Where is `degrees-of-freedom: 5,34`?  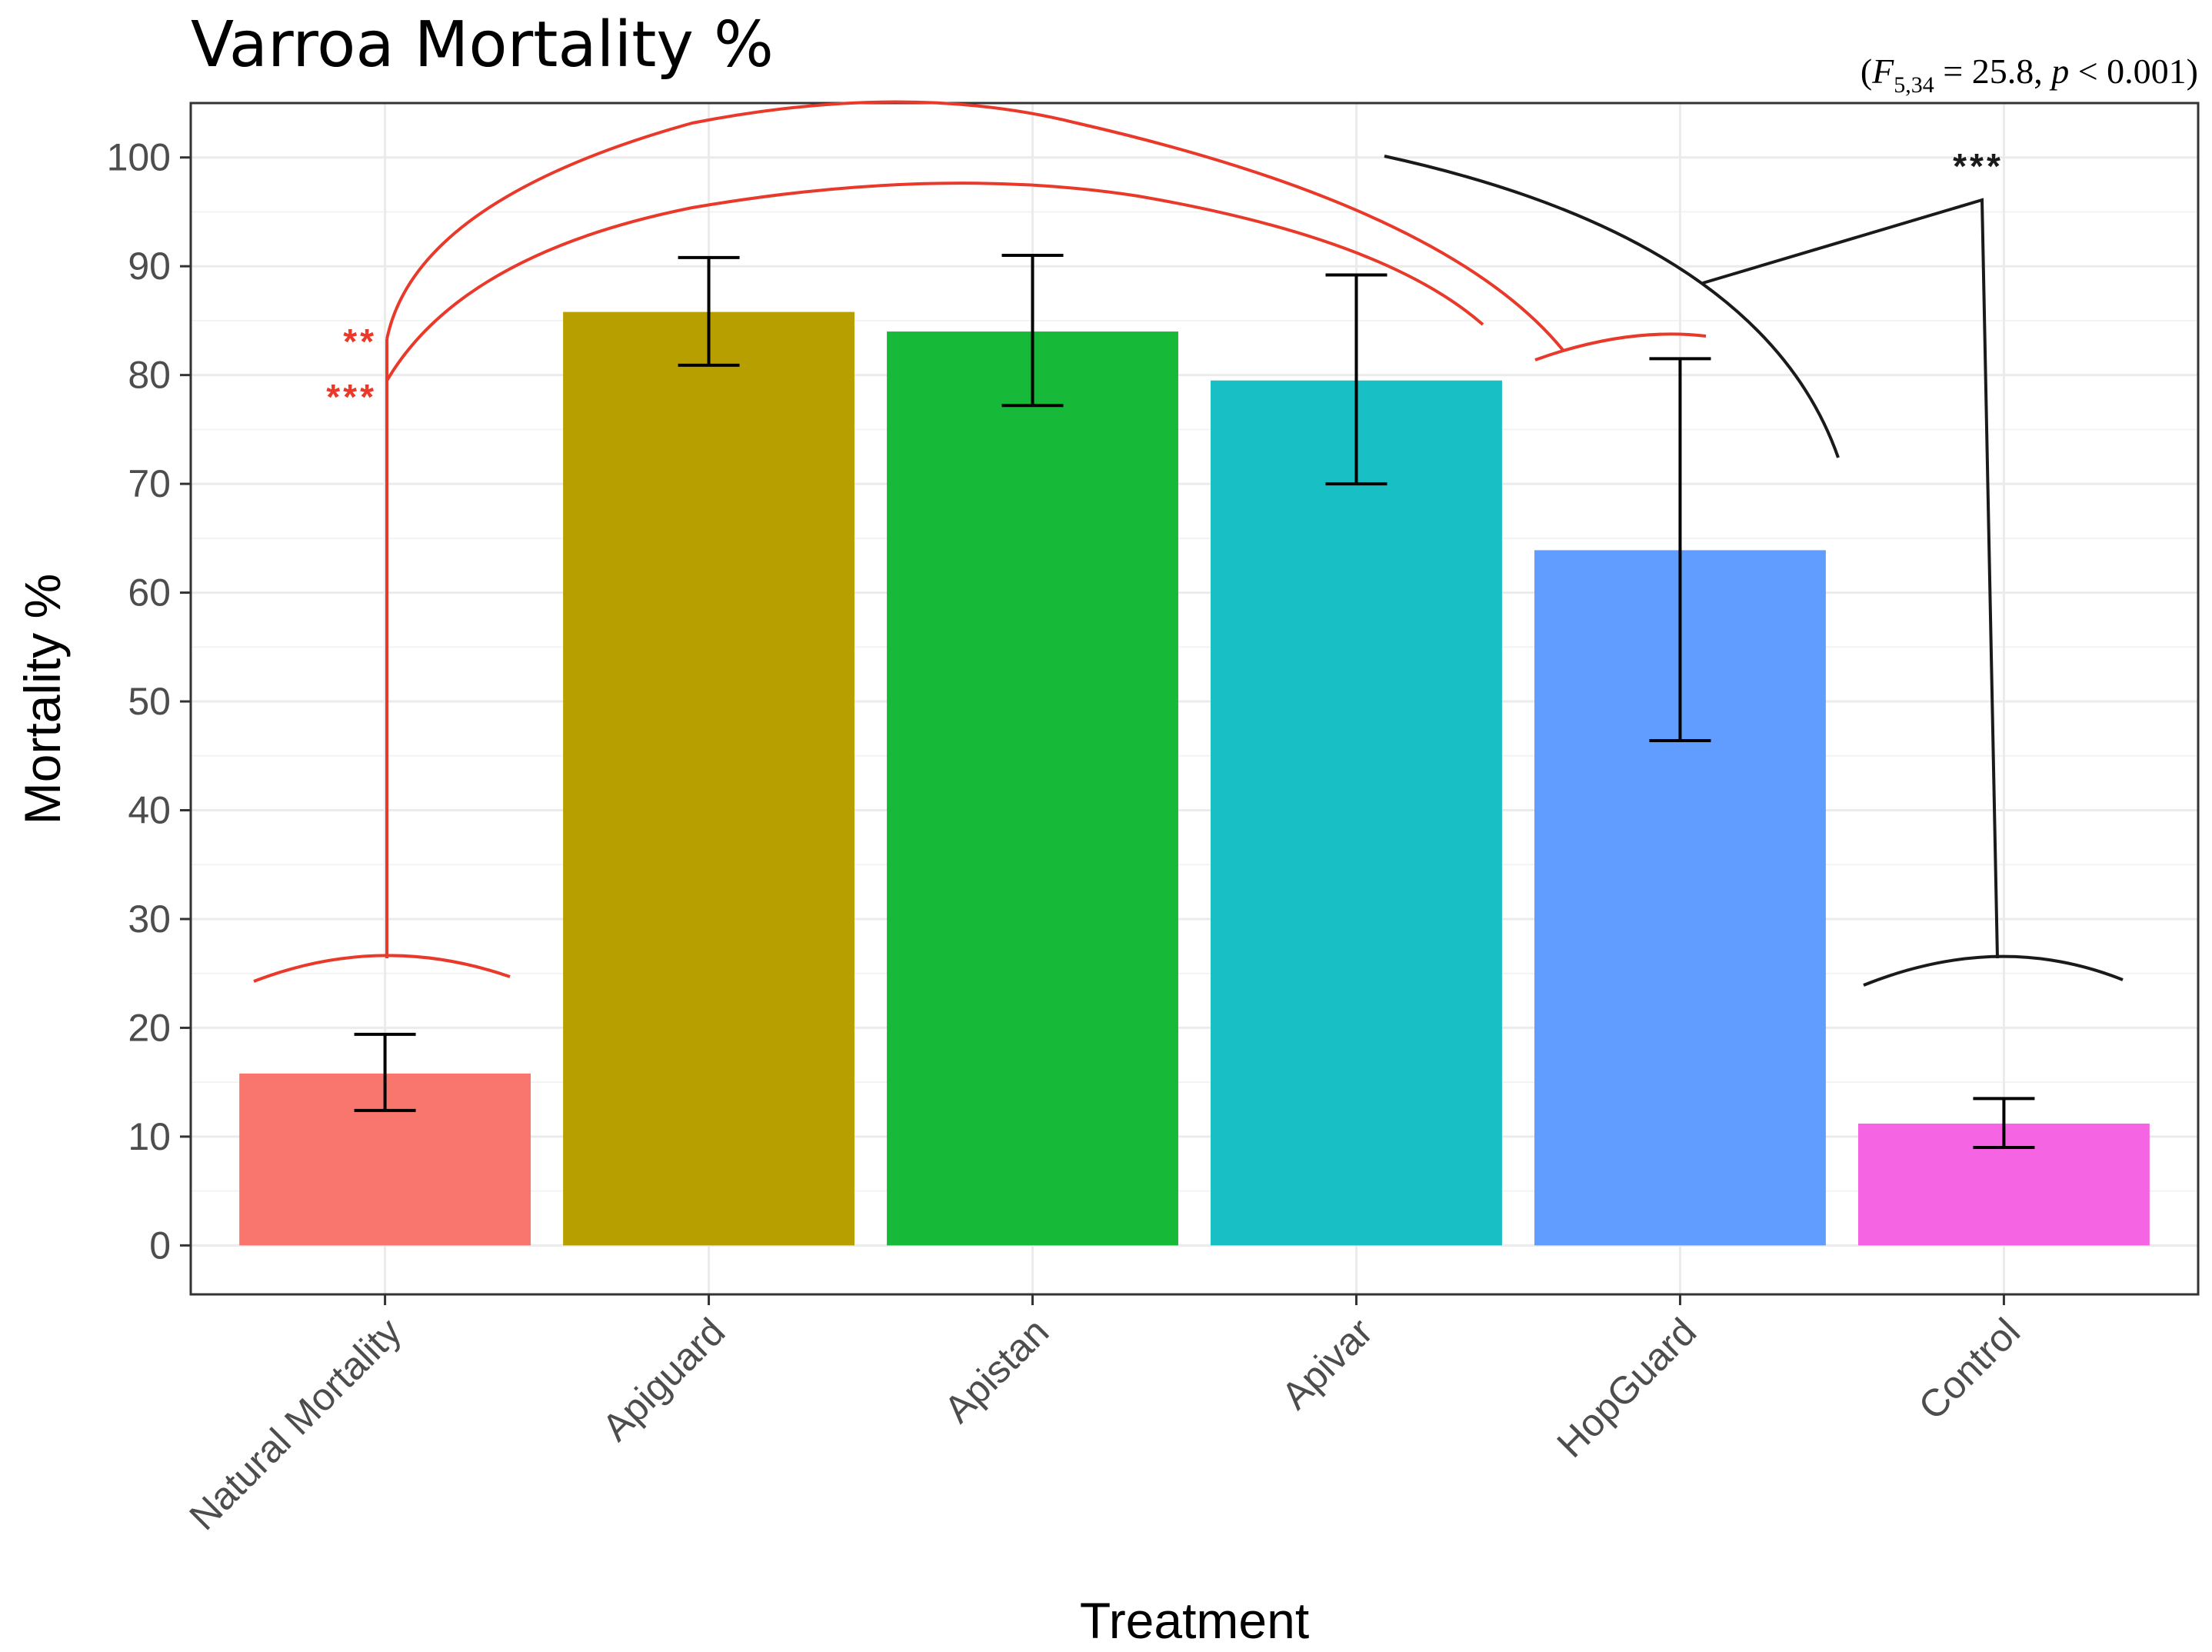 degrees-of-freedom: 5,34 is located at coordinates (1914, 85).